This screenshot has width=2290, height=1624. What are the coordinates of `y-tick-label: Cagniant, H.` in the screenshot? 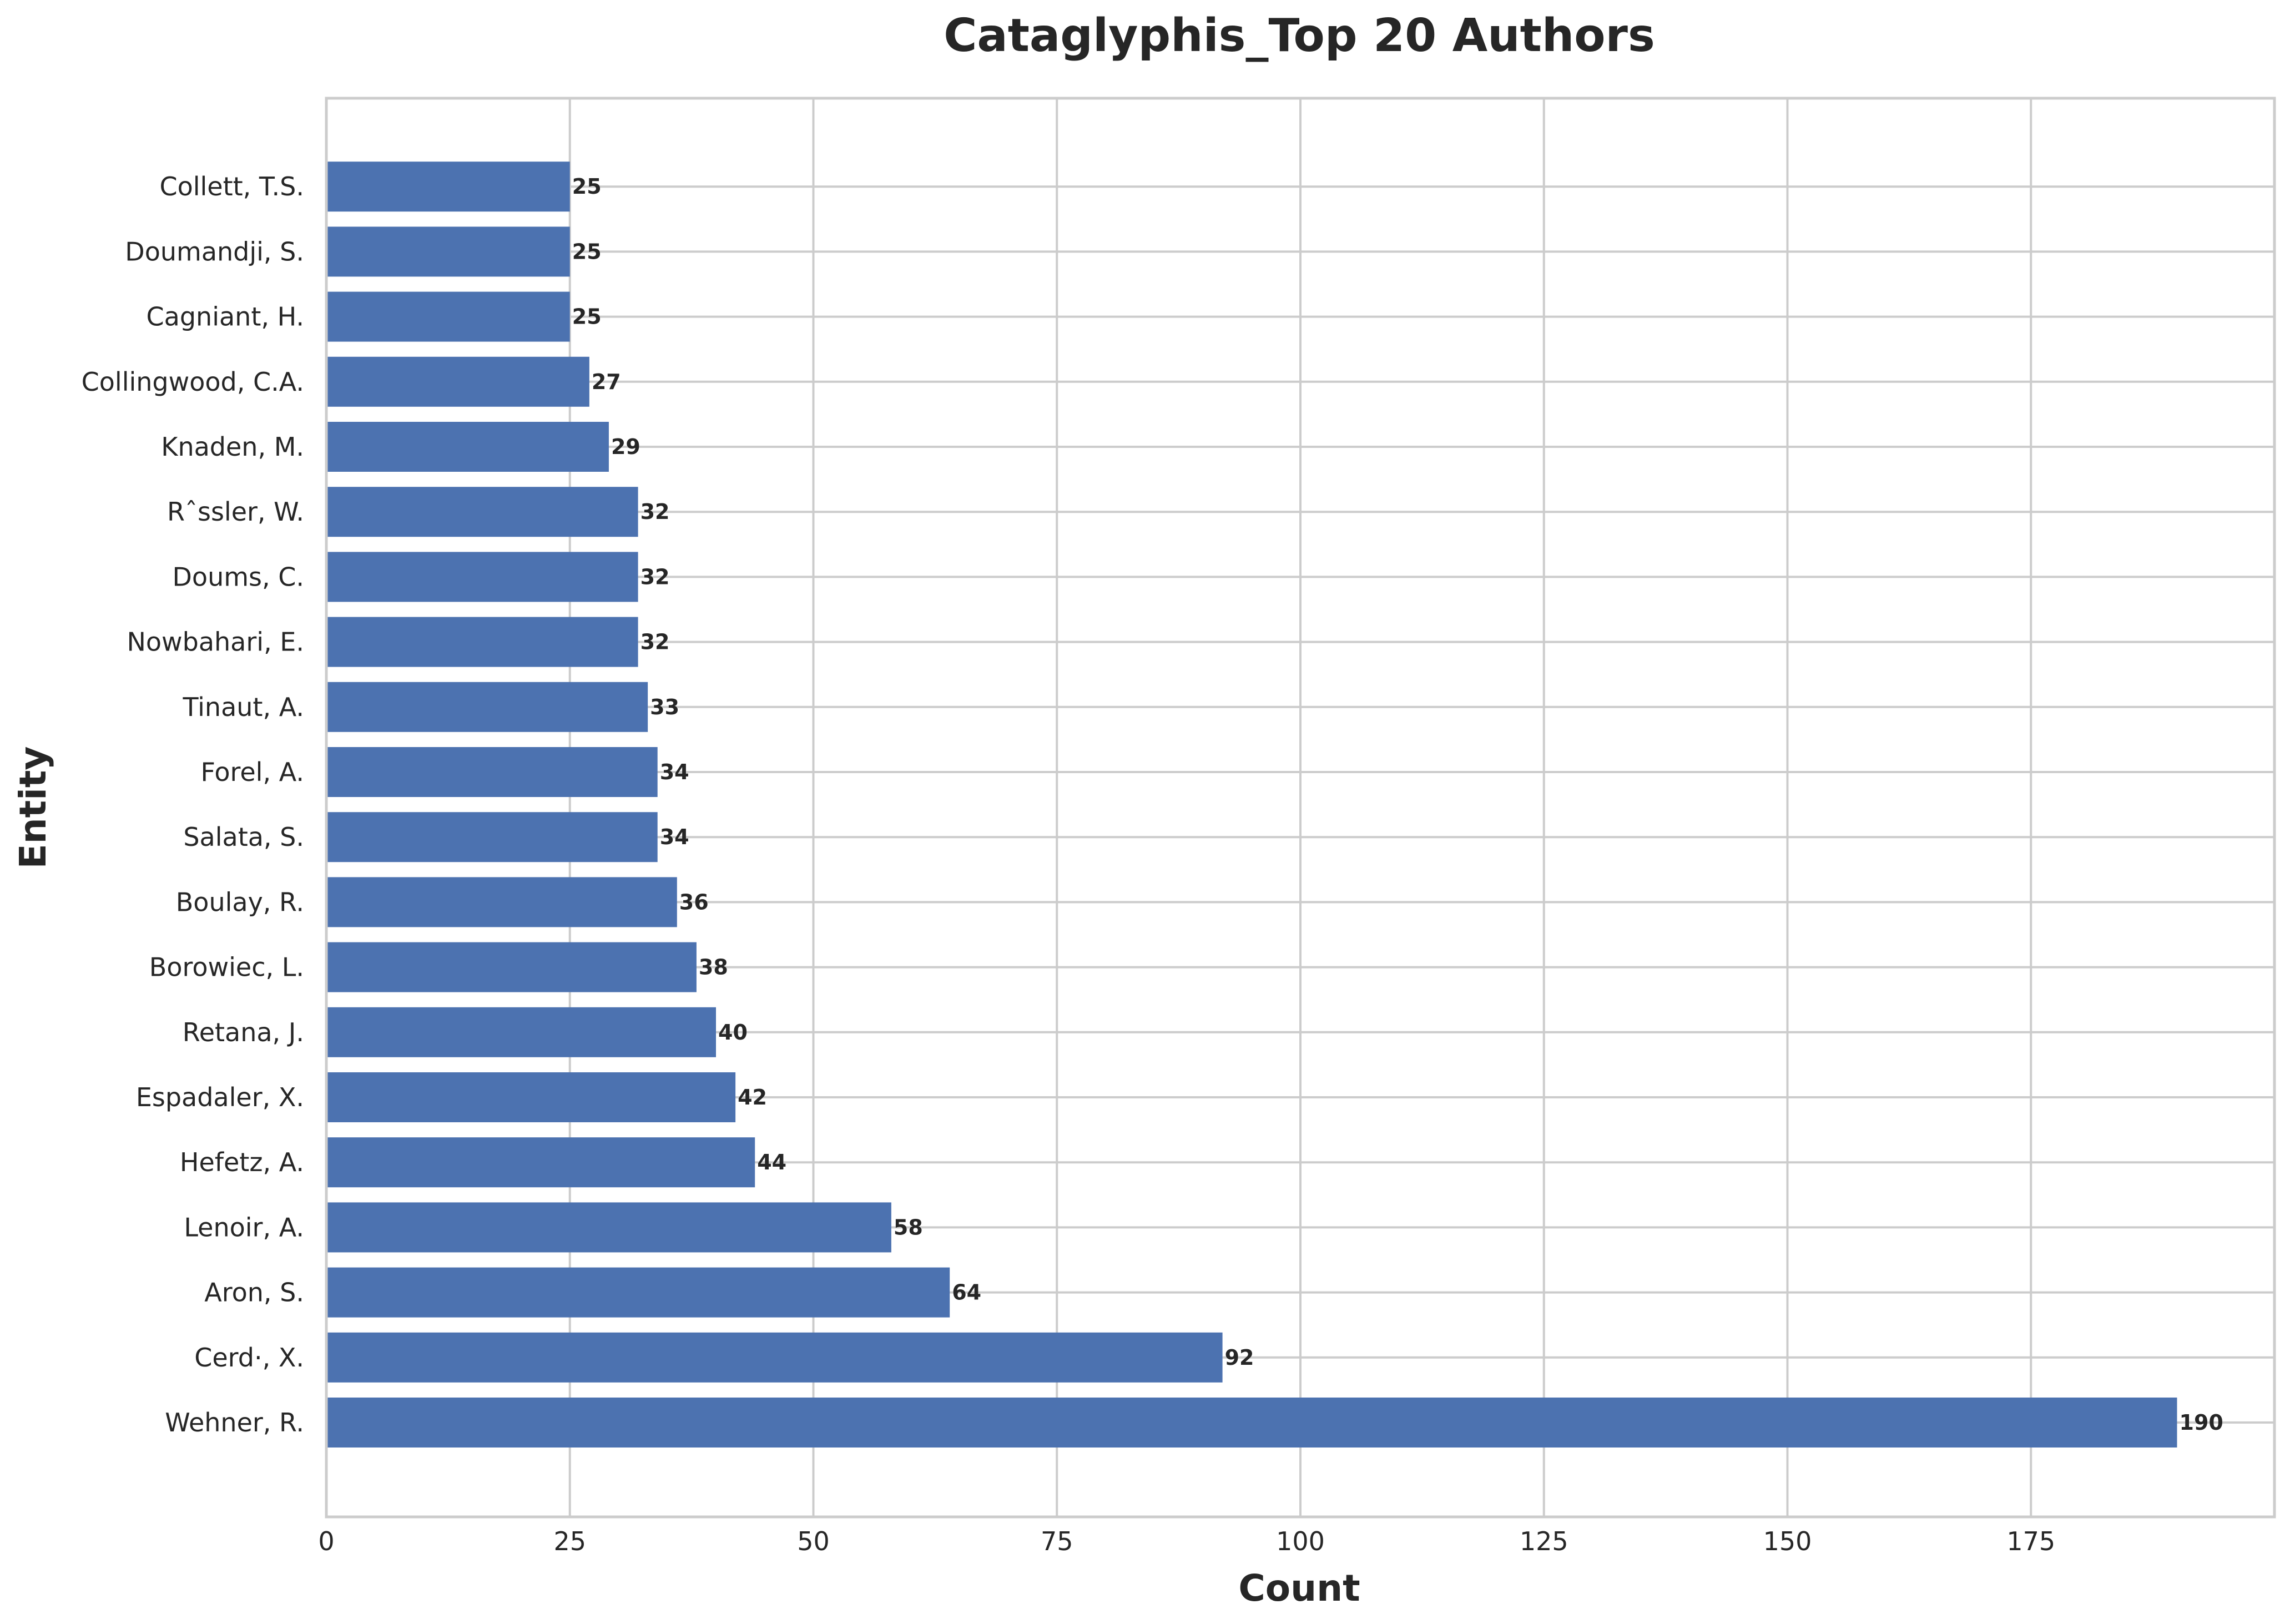 It's located at (225, 317).